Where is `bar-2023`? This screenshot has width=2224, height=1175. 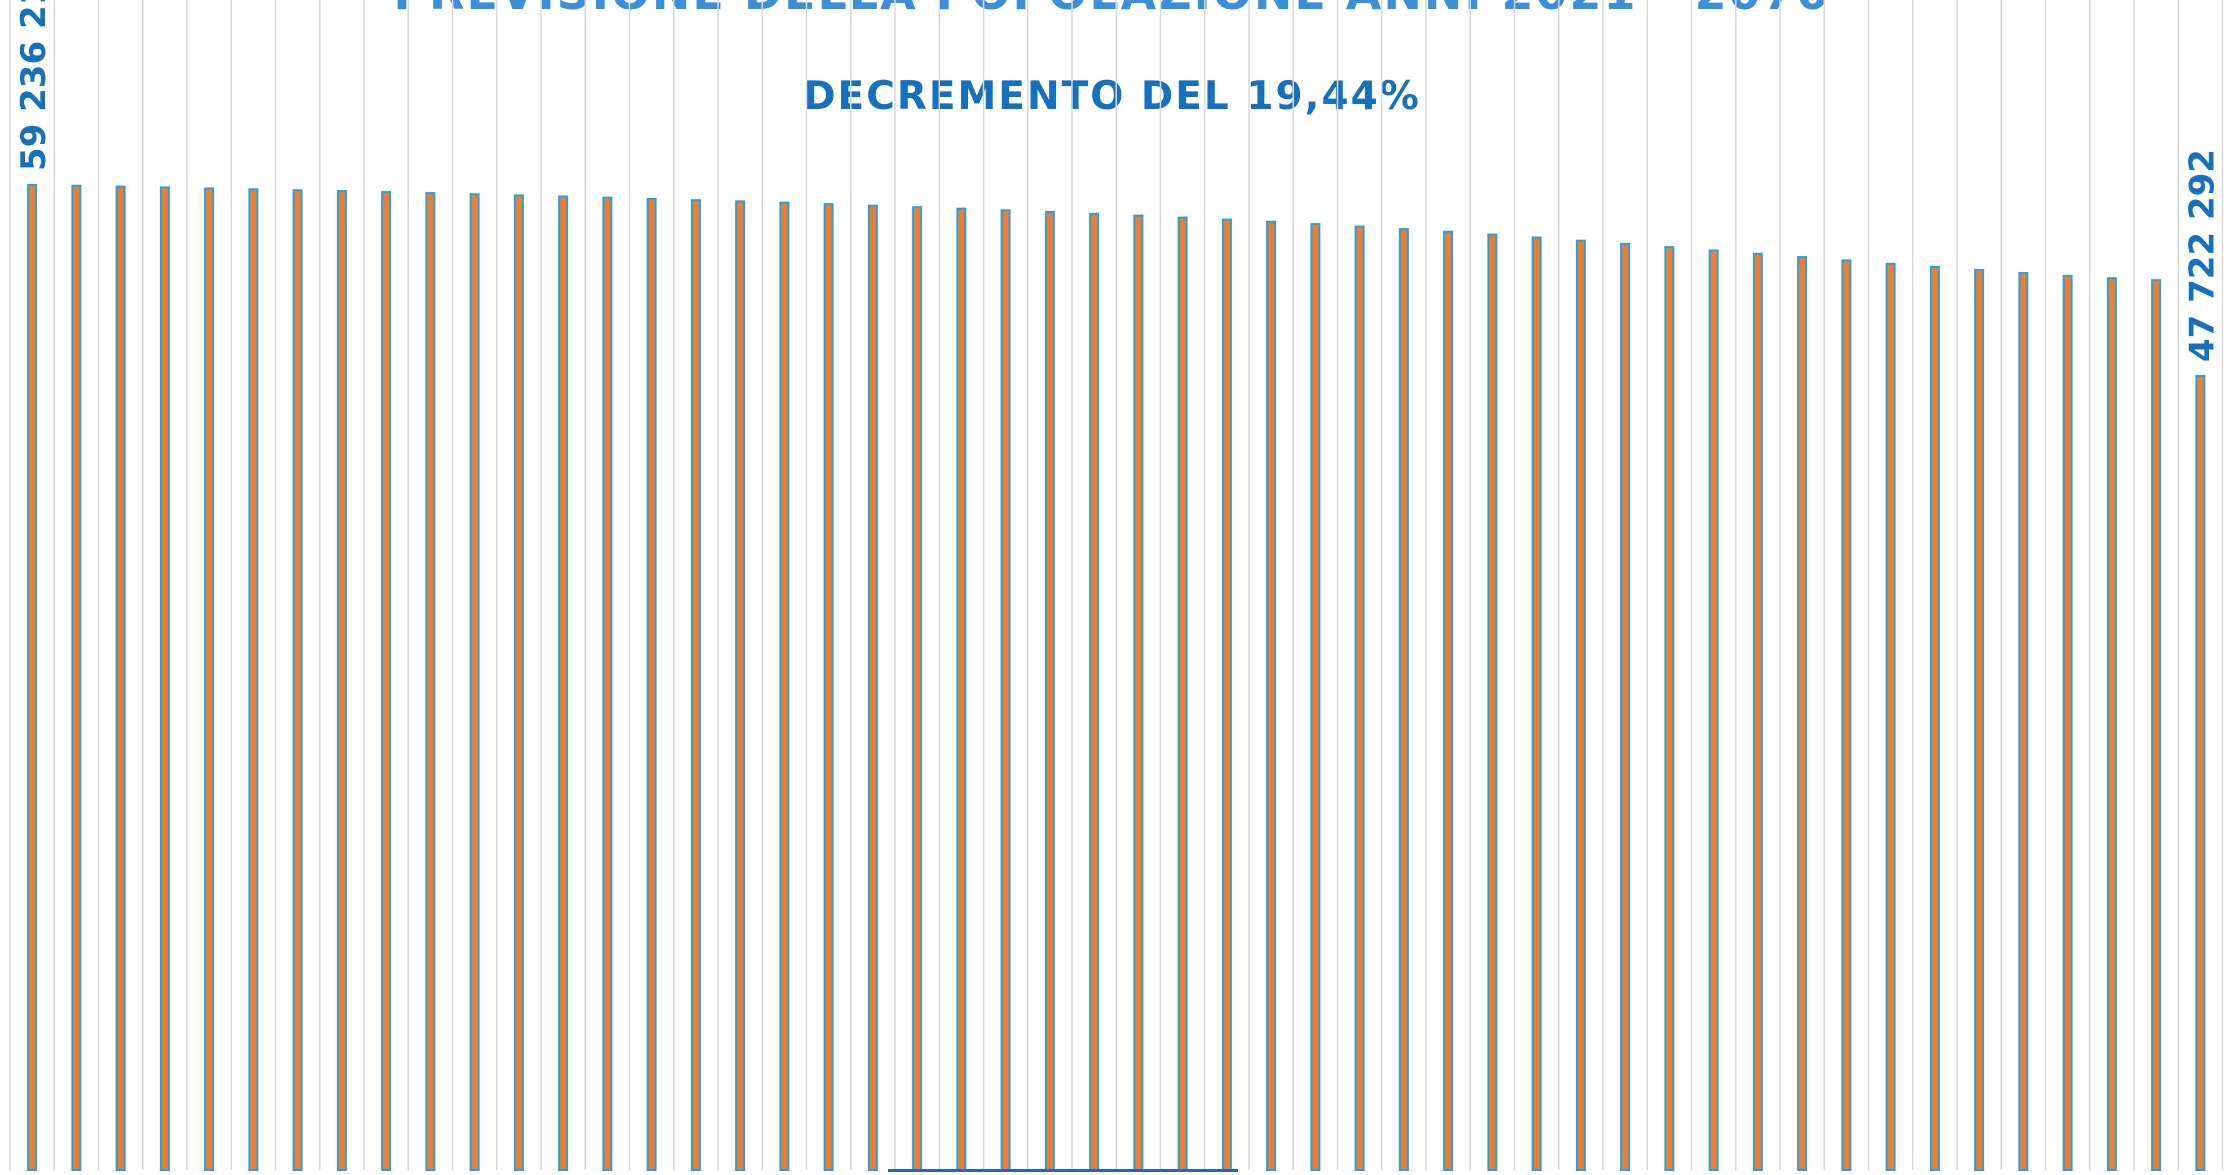
bar-2023 is located at coordinates (120, 678).